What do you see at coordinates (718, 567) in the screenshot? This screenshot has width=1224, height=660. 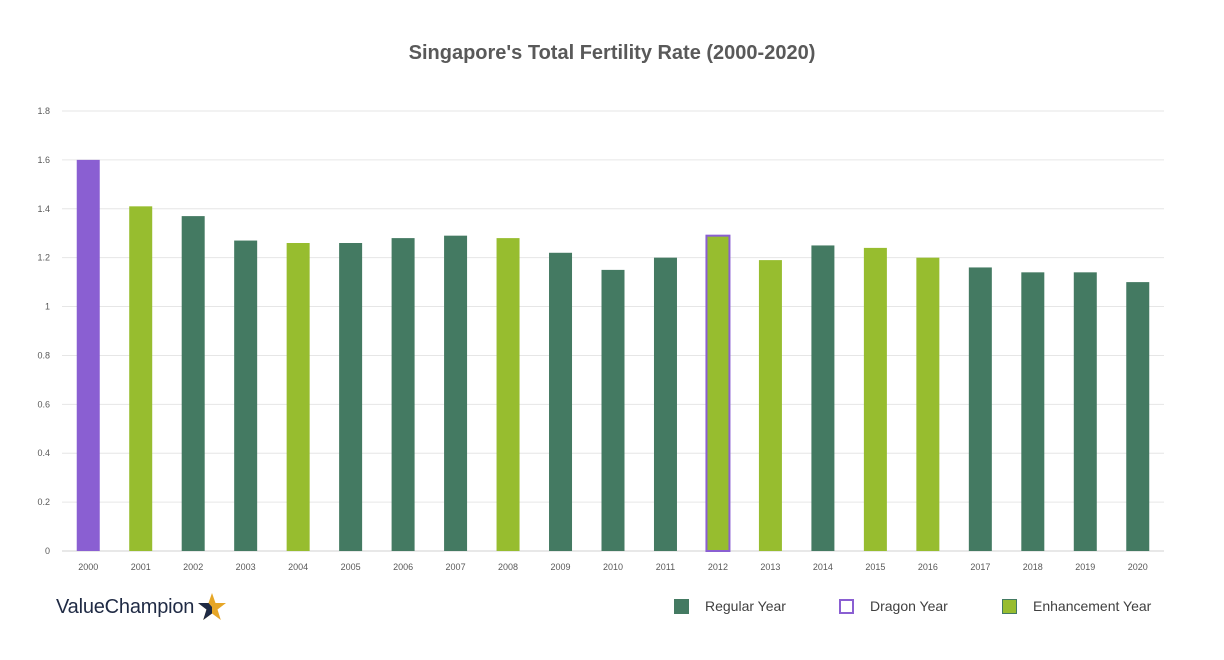 I see `x-tick-label: 2012` at bounding box center [718, 567].